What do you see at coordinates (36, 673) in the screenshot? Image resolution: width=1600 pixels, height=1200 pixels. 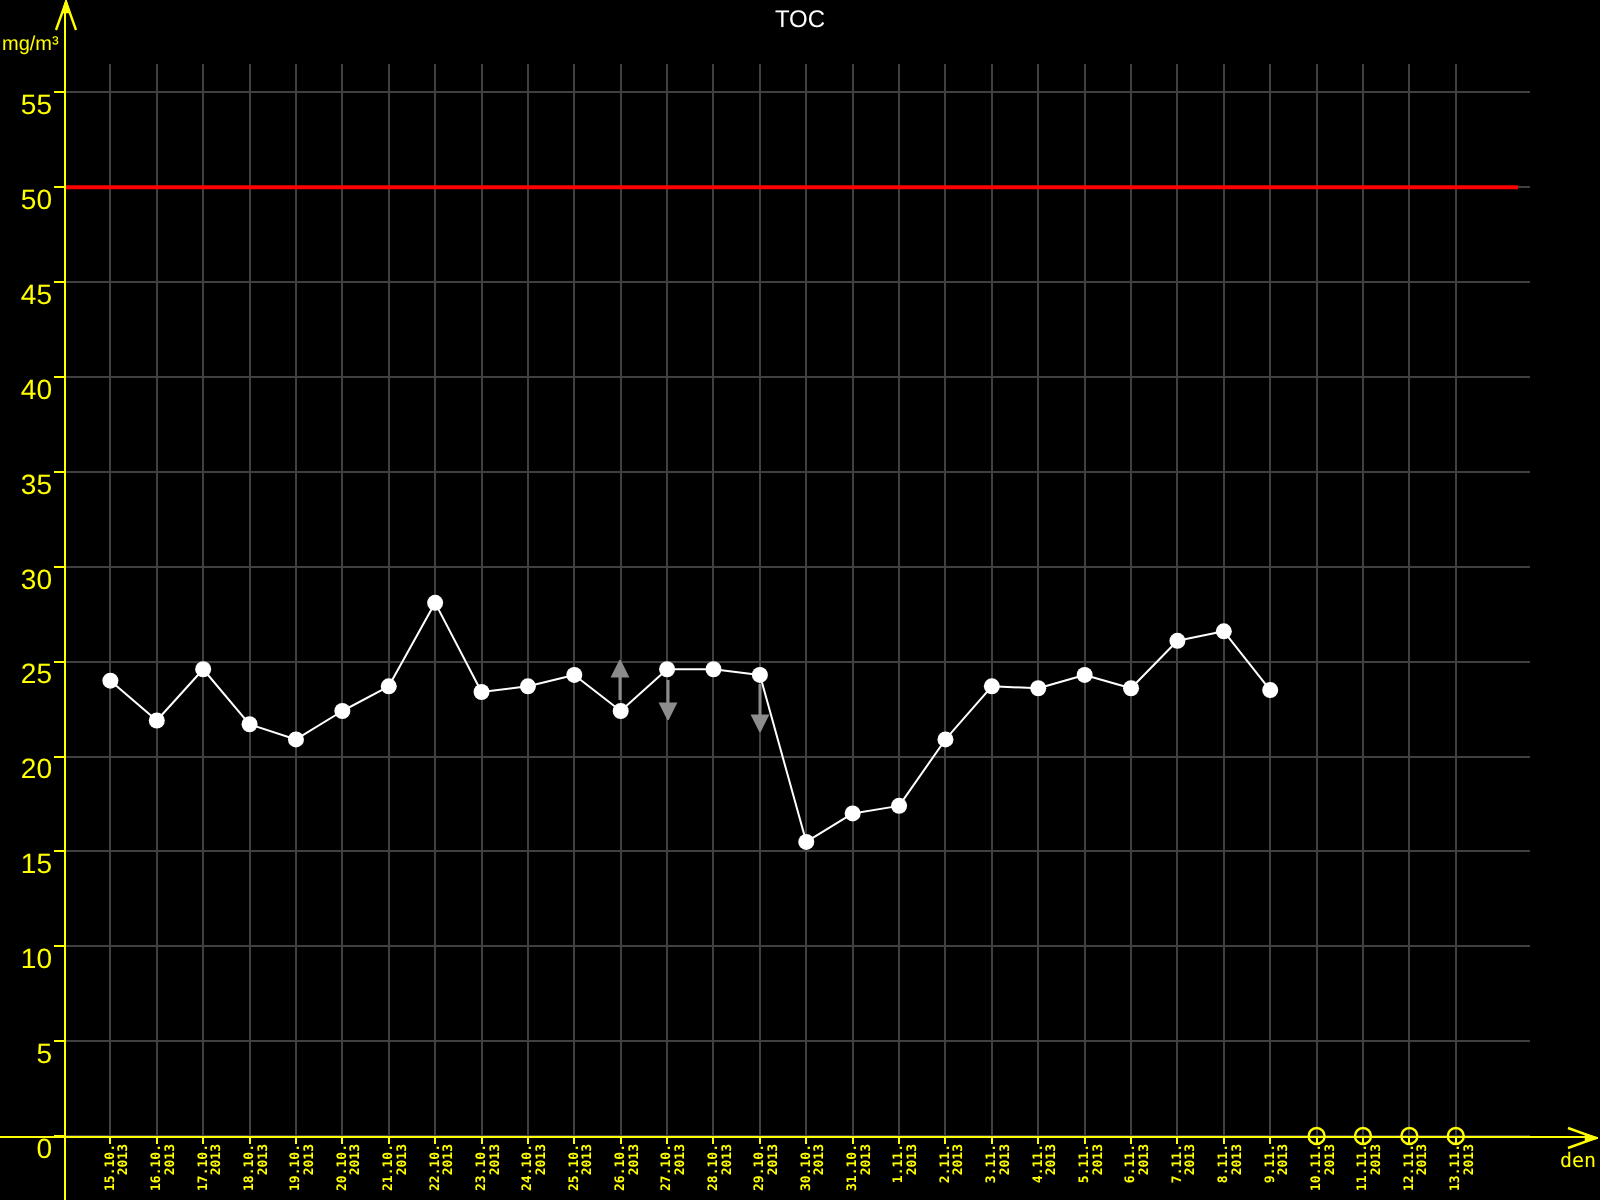 I see `y-tick-label: 25` at bounding box center [36, 673].